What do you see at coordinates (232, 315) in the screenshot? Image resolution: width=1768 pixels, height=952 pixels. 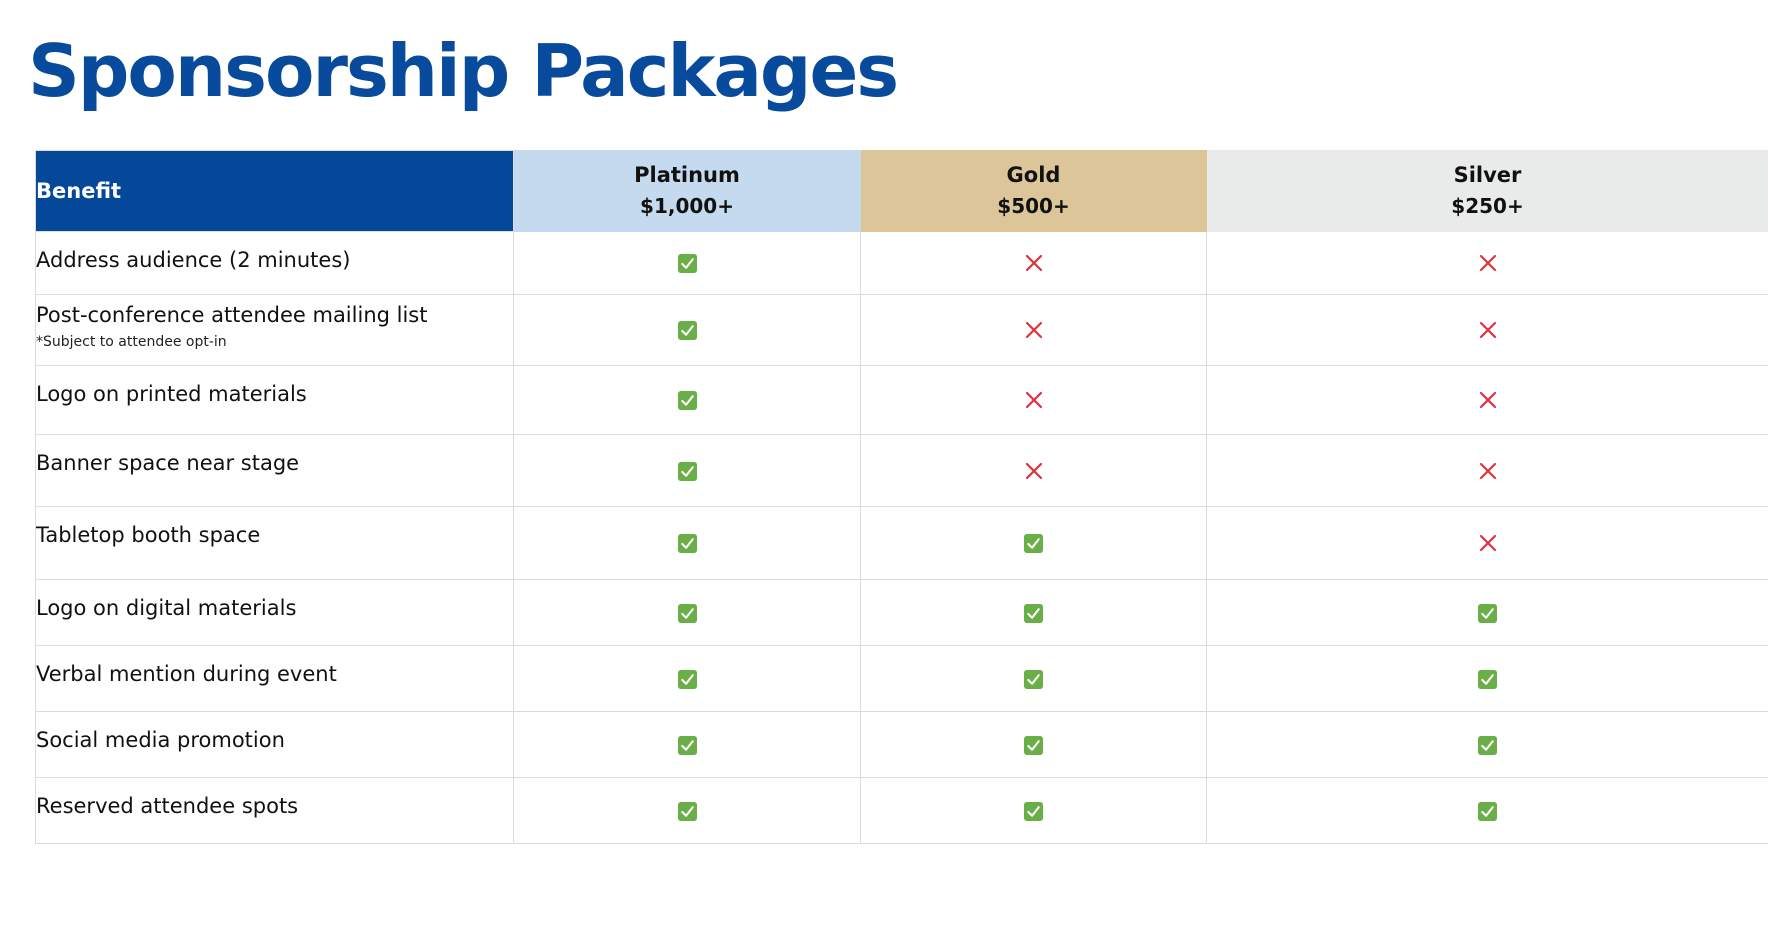 I see `benefit-label: Post-conference attendee mailing list` at bounding box center [232, 315].